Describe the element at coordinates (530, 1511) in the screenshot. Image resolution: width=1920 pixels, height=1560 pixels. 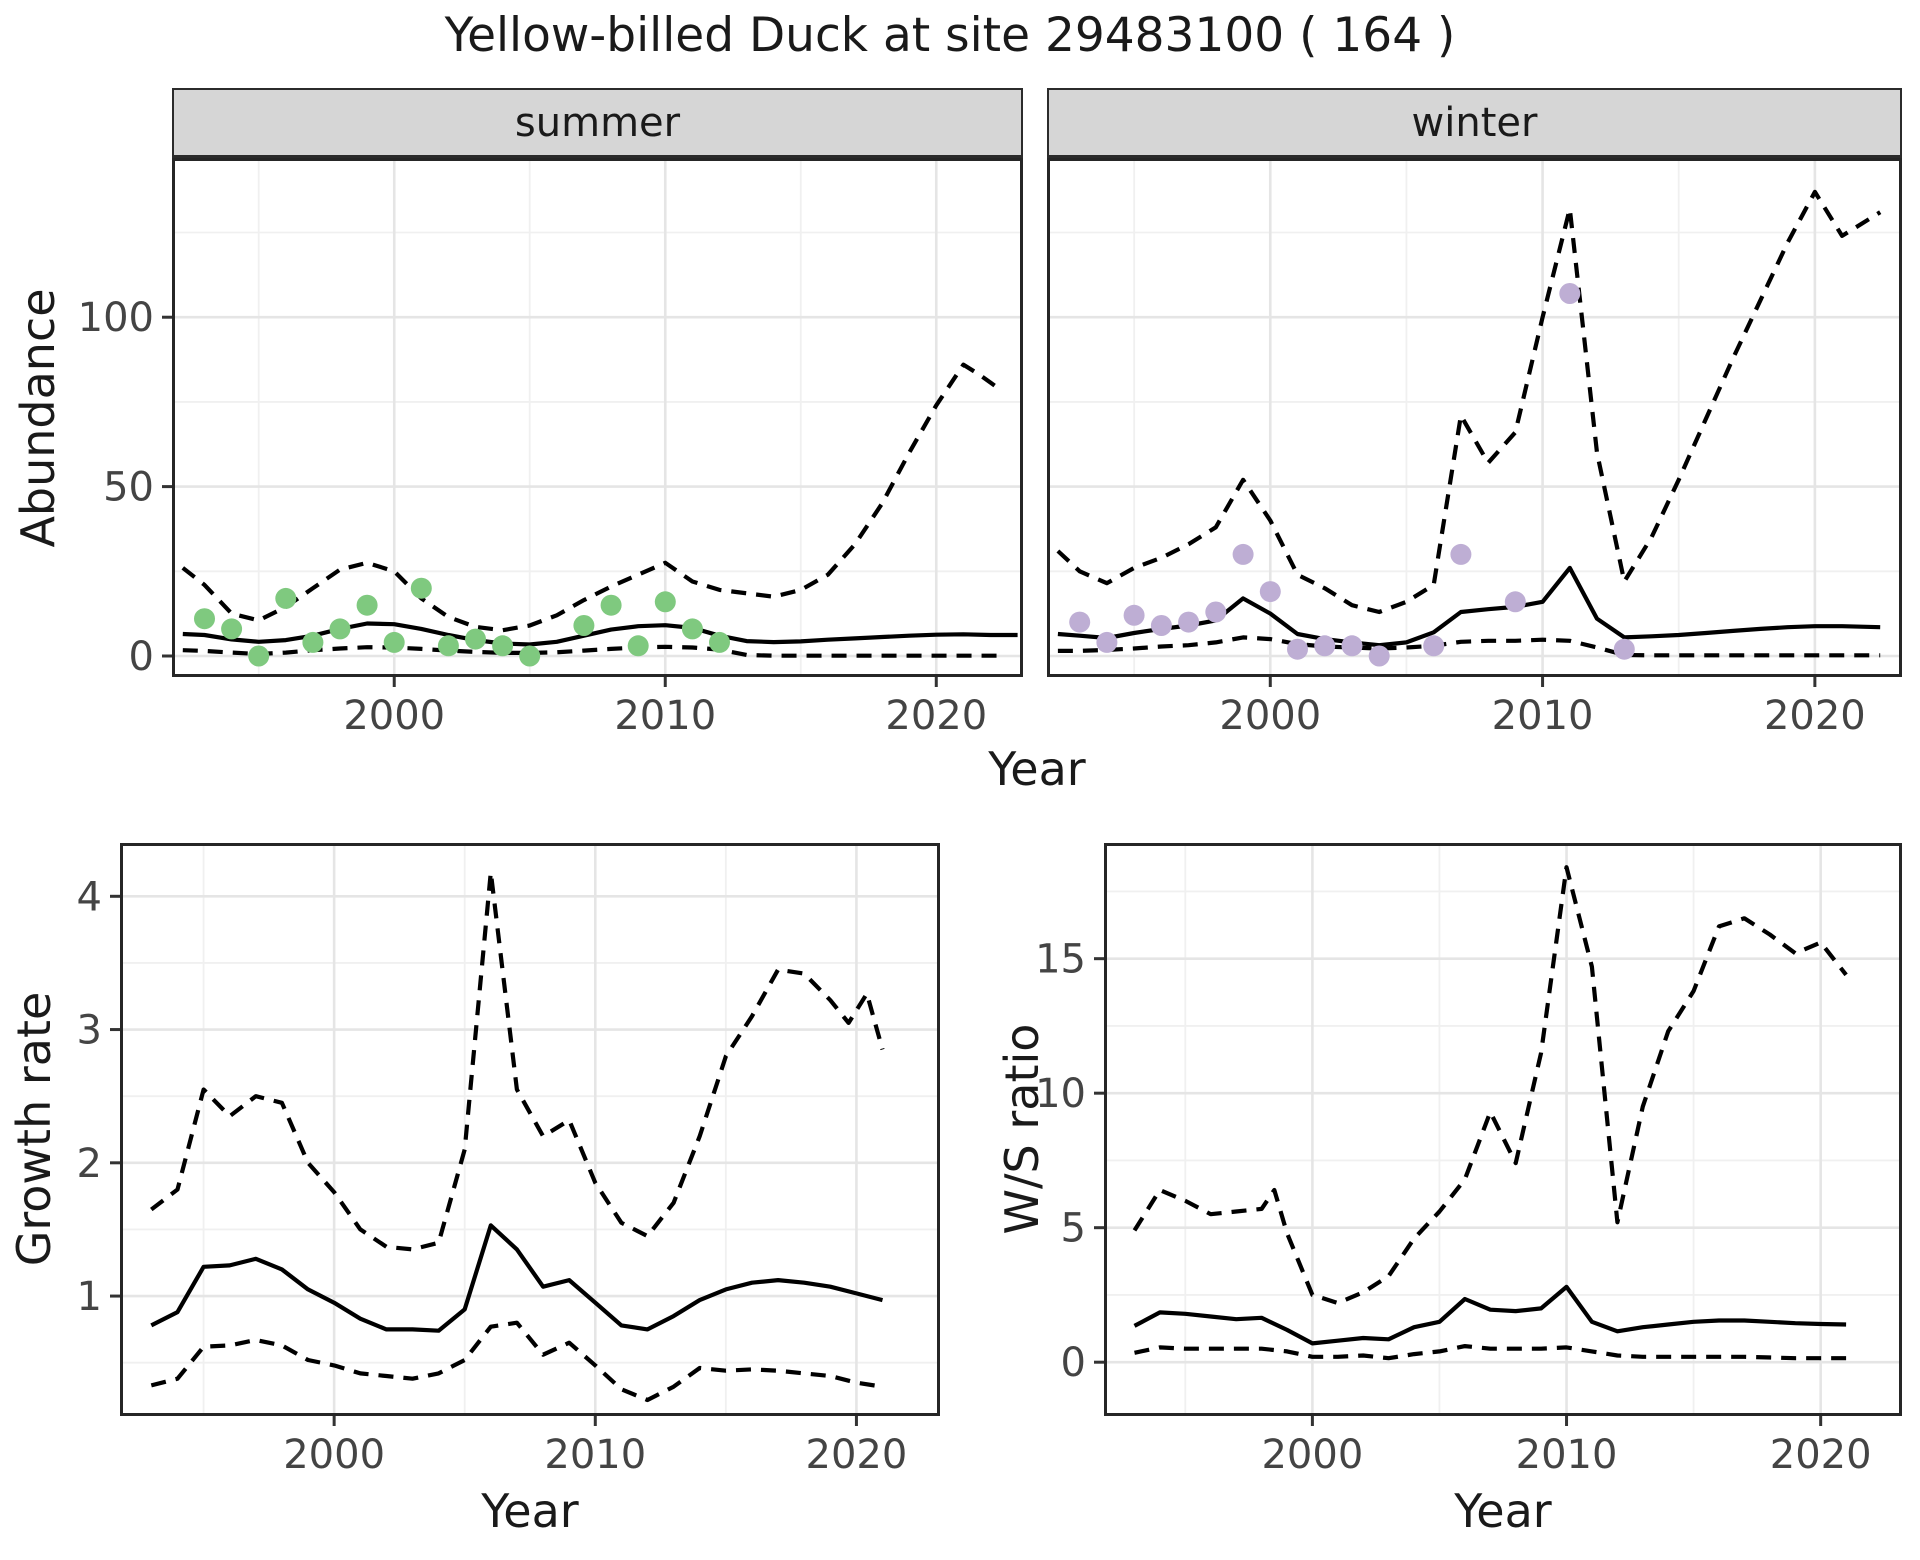
I see `x-axis-title-year-bottom-left: Year` at that location.